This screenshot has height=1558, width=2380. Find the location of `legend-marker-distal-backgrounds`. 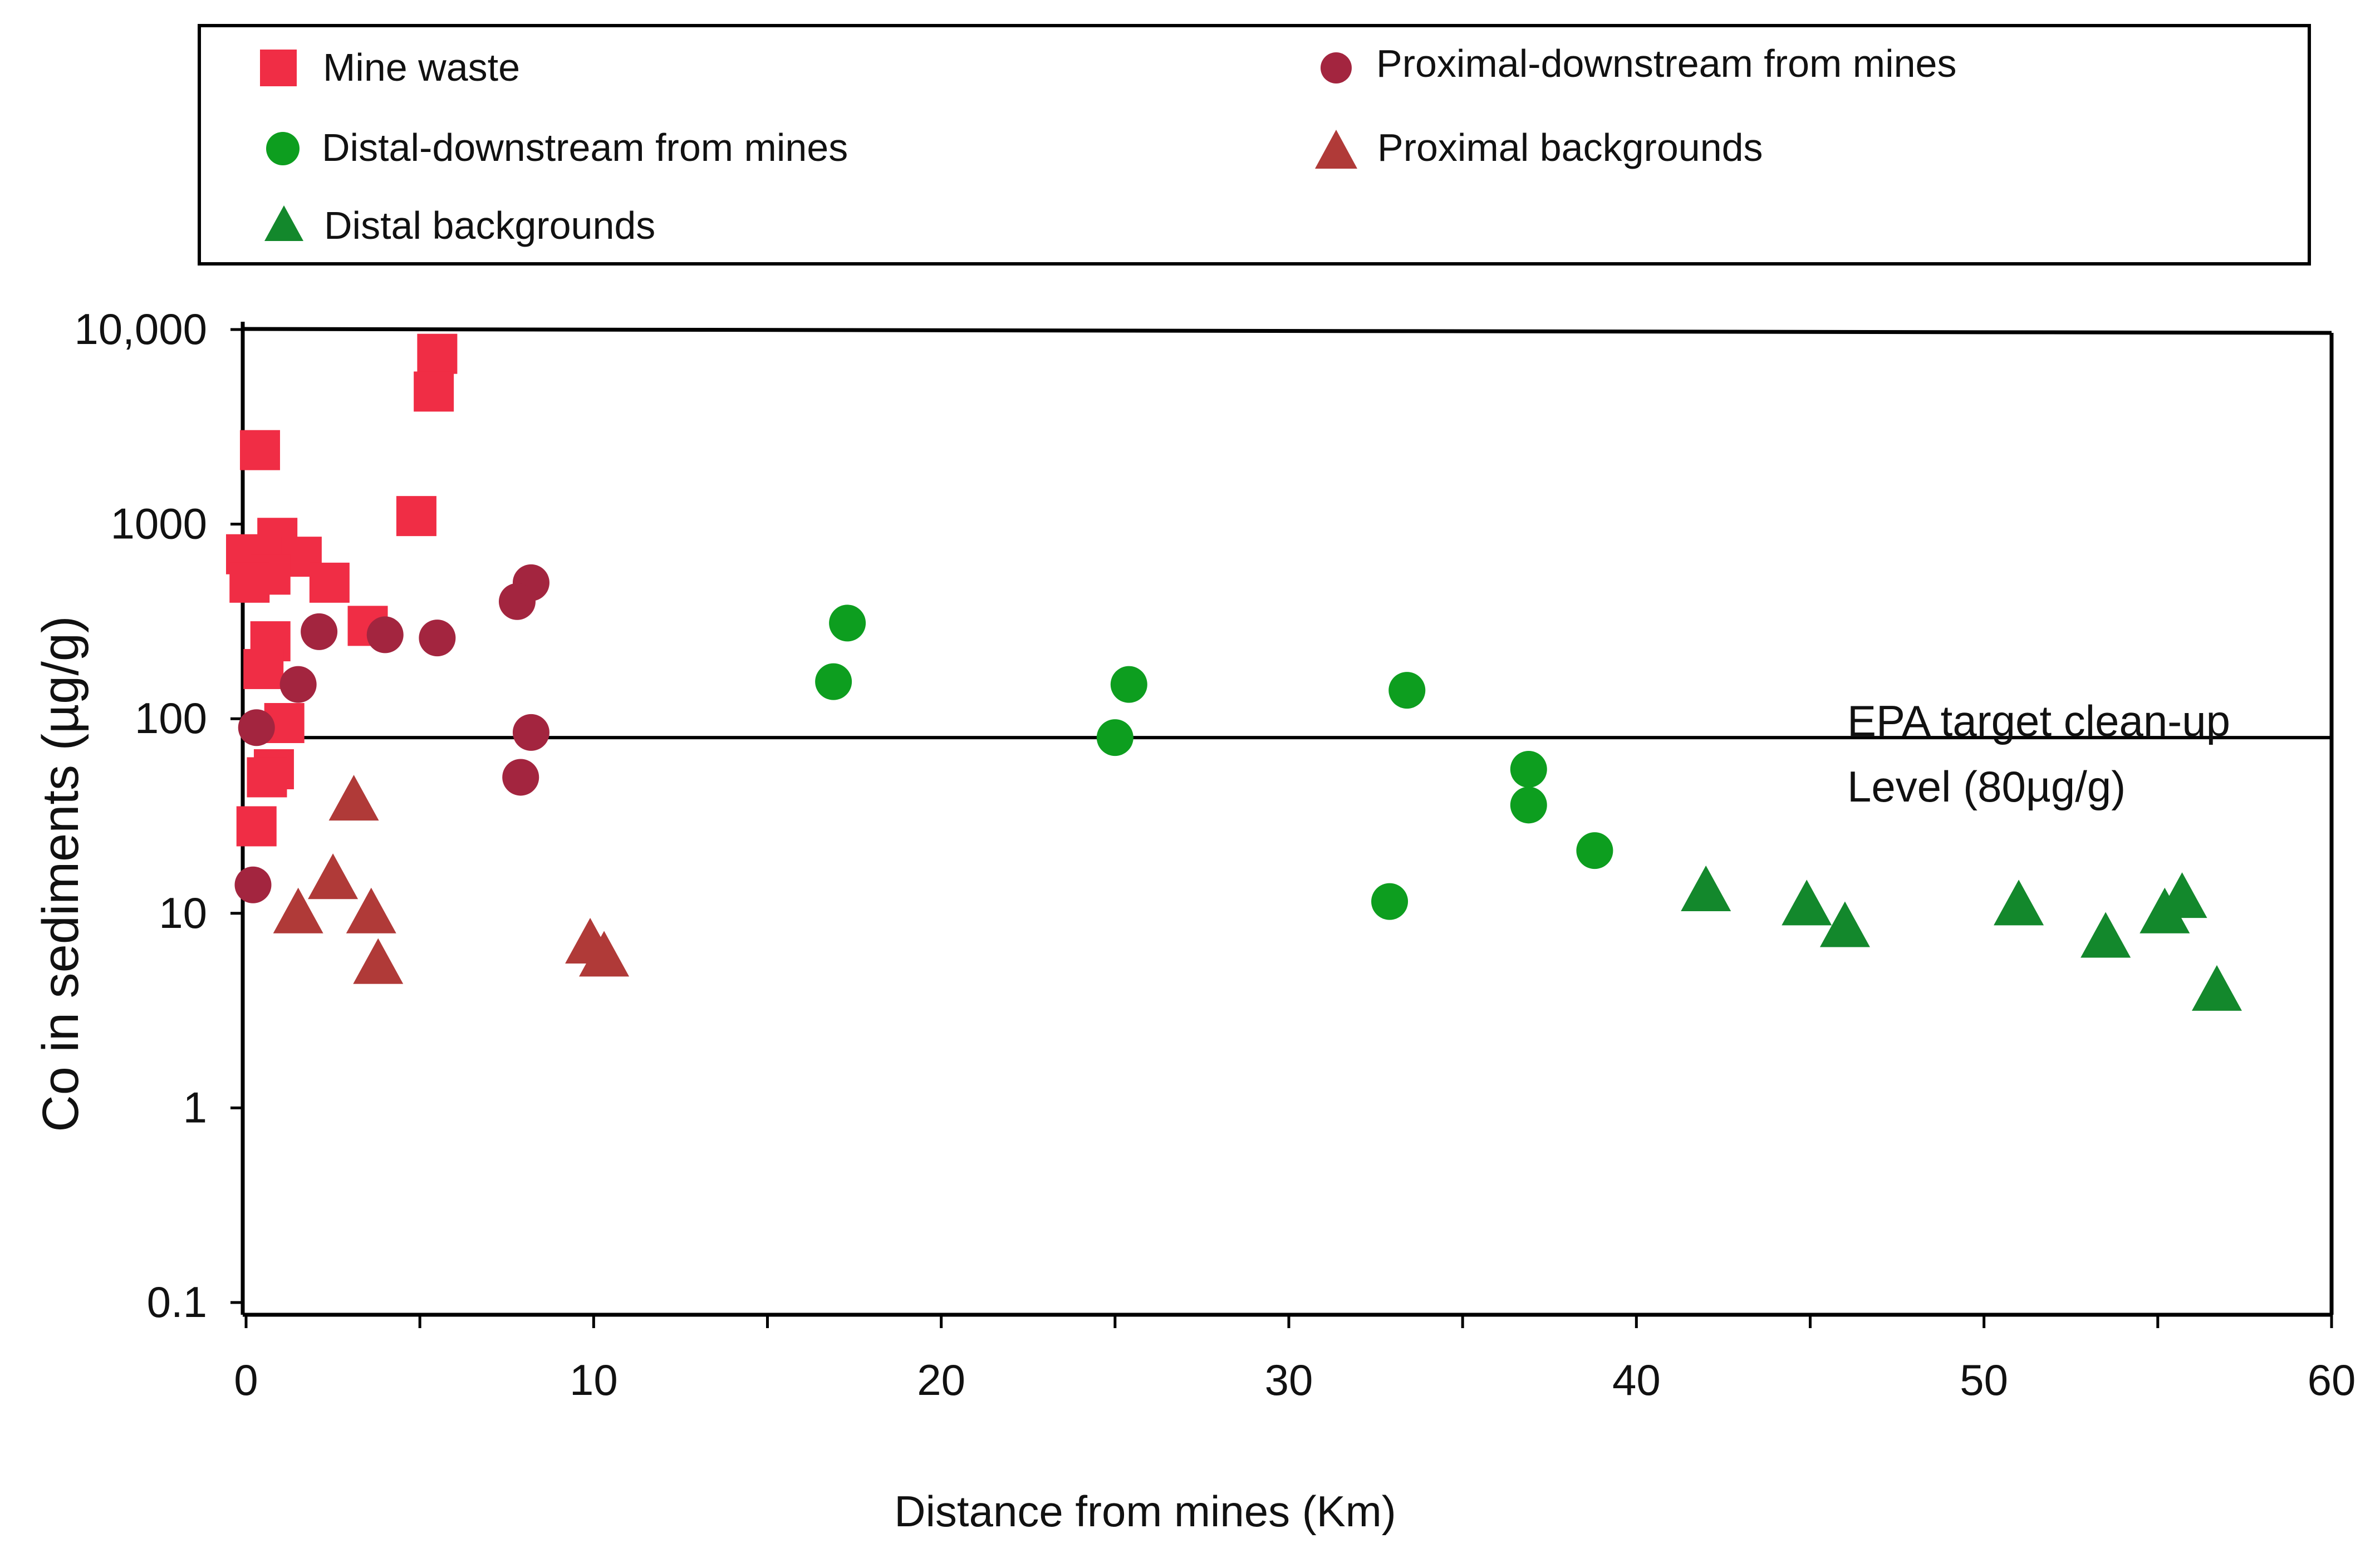

legend-marker-distal-backgrounds is located at coordinates (283, 223).